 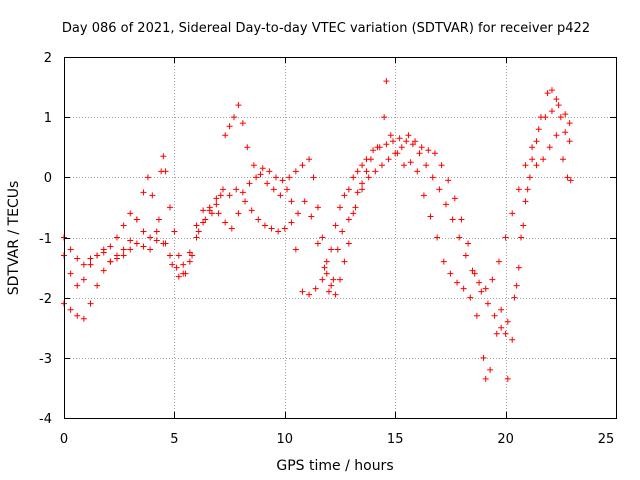 What do you see at coordinates (45, 239) in the screenshot?
I see `y-tick-label-neg1: -1` at bounding box center [45, 239].